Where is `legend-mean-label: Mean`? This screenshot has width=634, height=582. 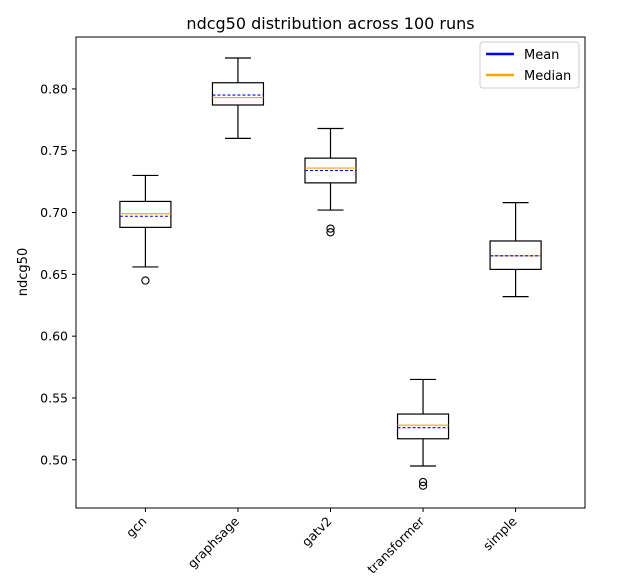 legend-mean-label: Mean is located at coordinates (541, 55).